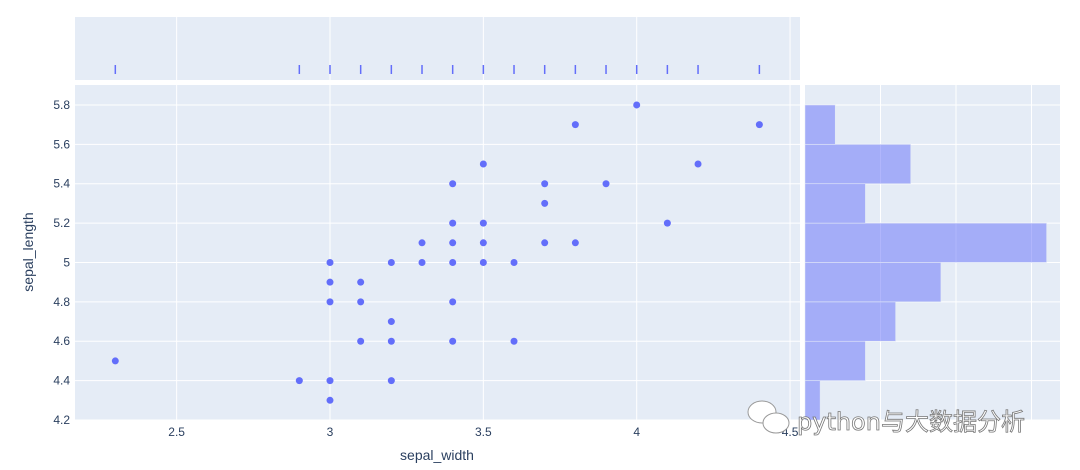 This screenshot has height=470, width=1080. I want to click on y-tick-label: 4.2, so click(61, 420).